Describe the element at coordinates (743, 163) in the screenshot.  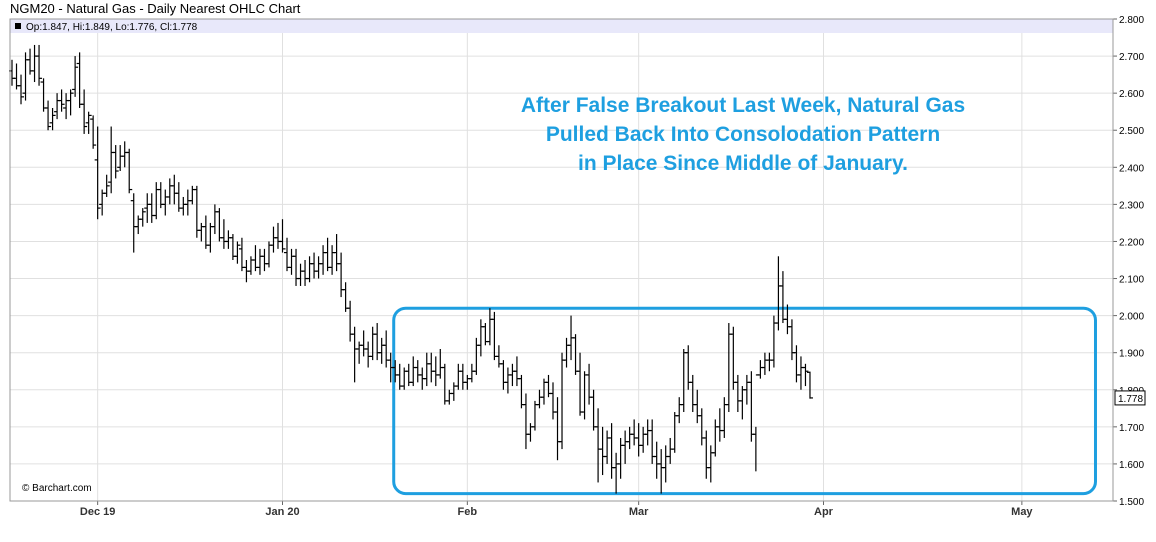
I see `annotation-line: in Place Since Middle of January.` at that location.